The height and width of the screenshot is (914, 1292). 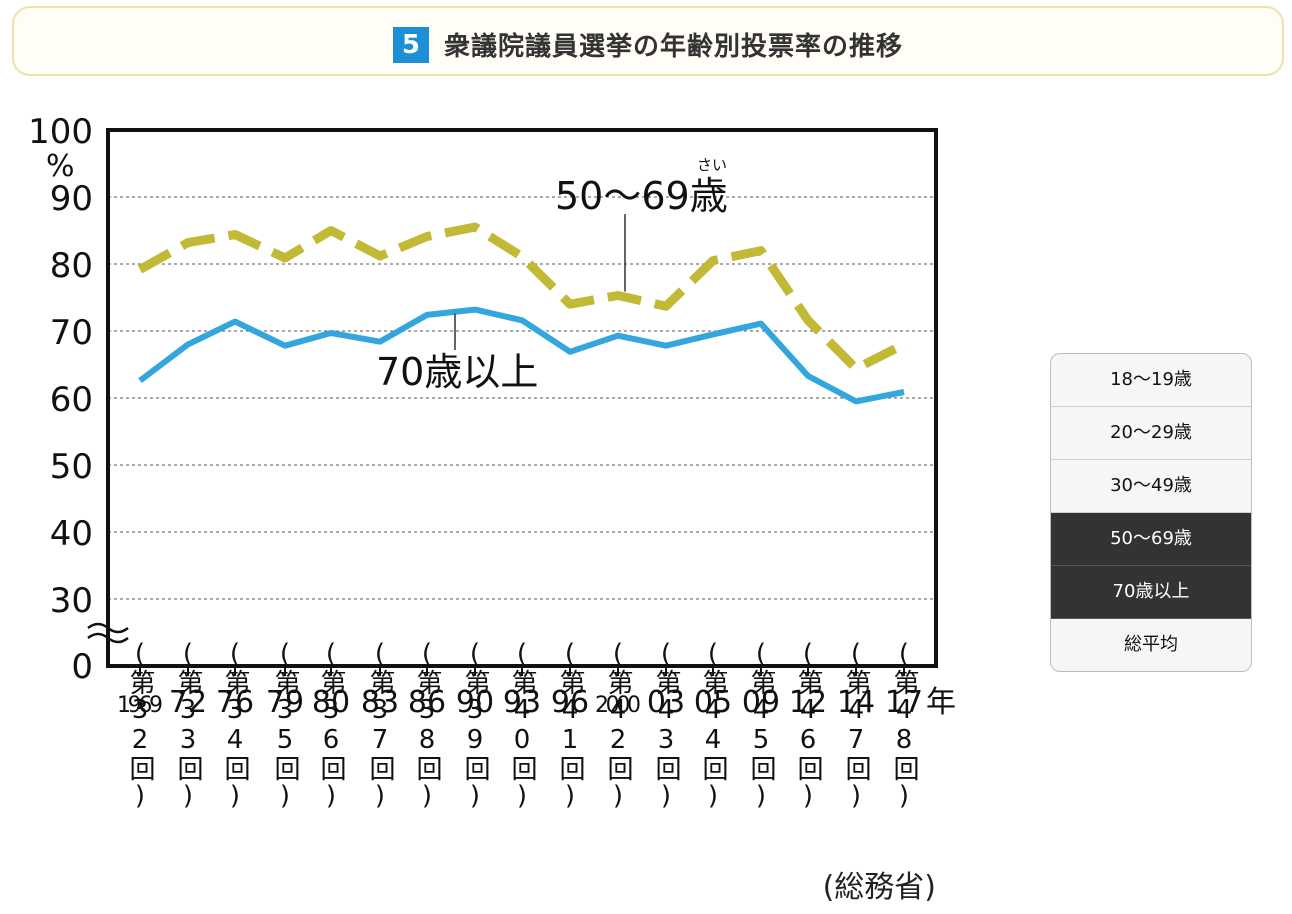 What do you see at coordinates (71, 601) in the screenshot?
I see `y-tick-label: 30` at bounding box center [71, 601].